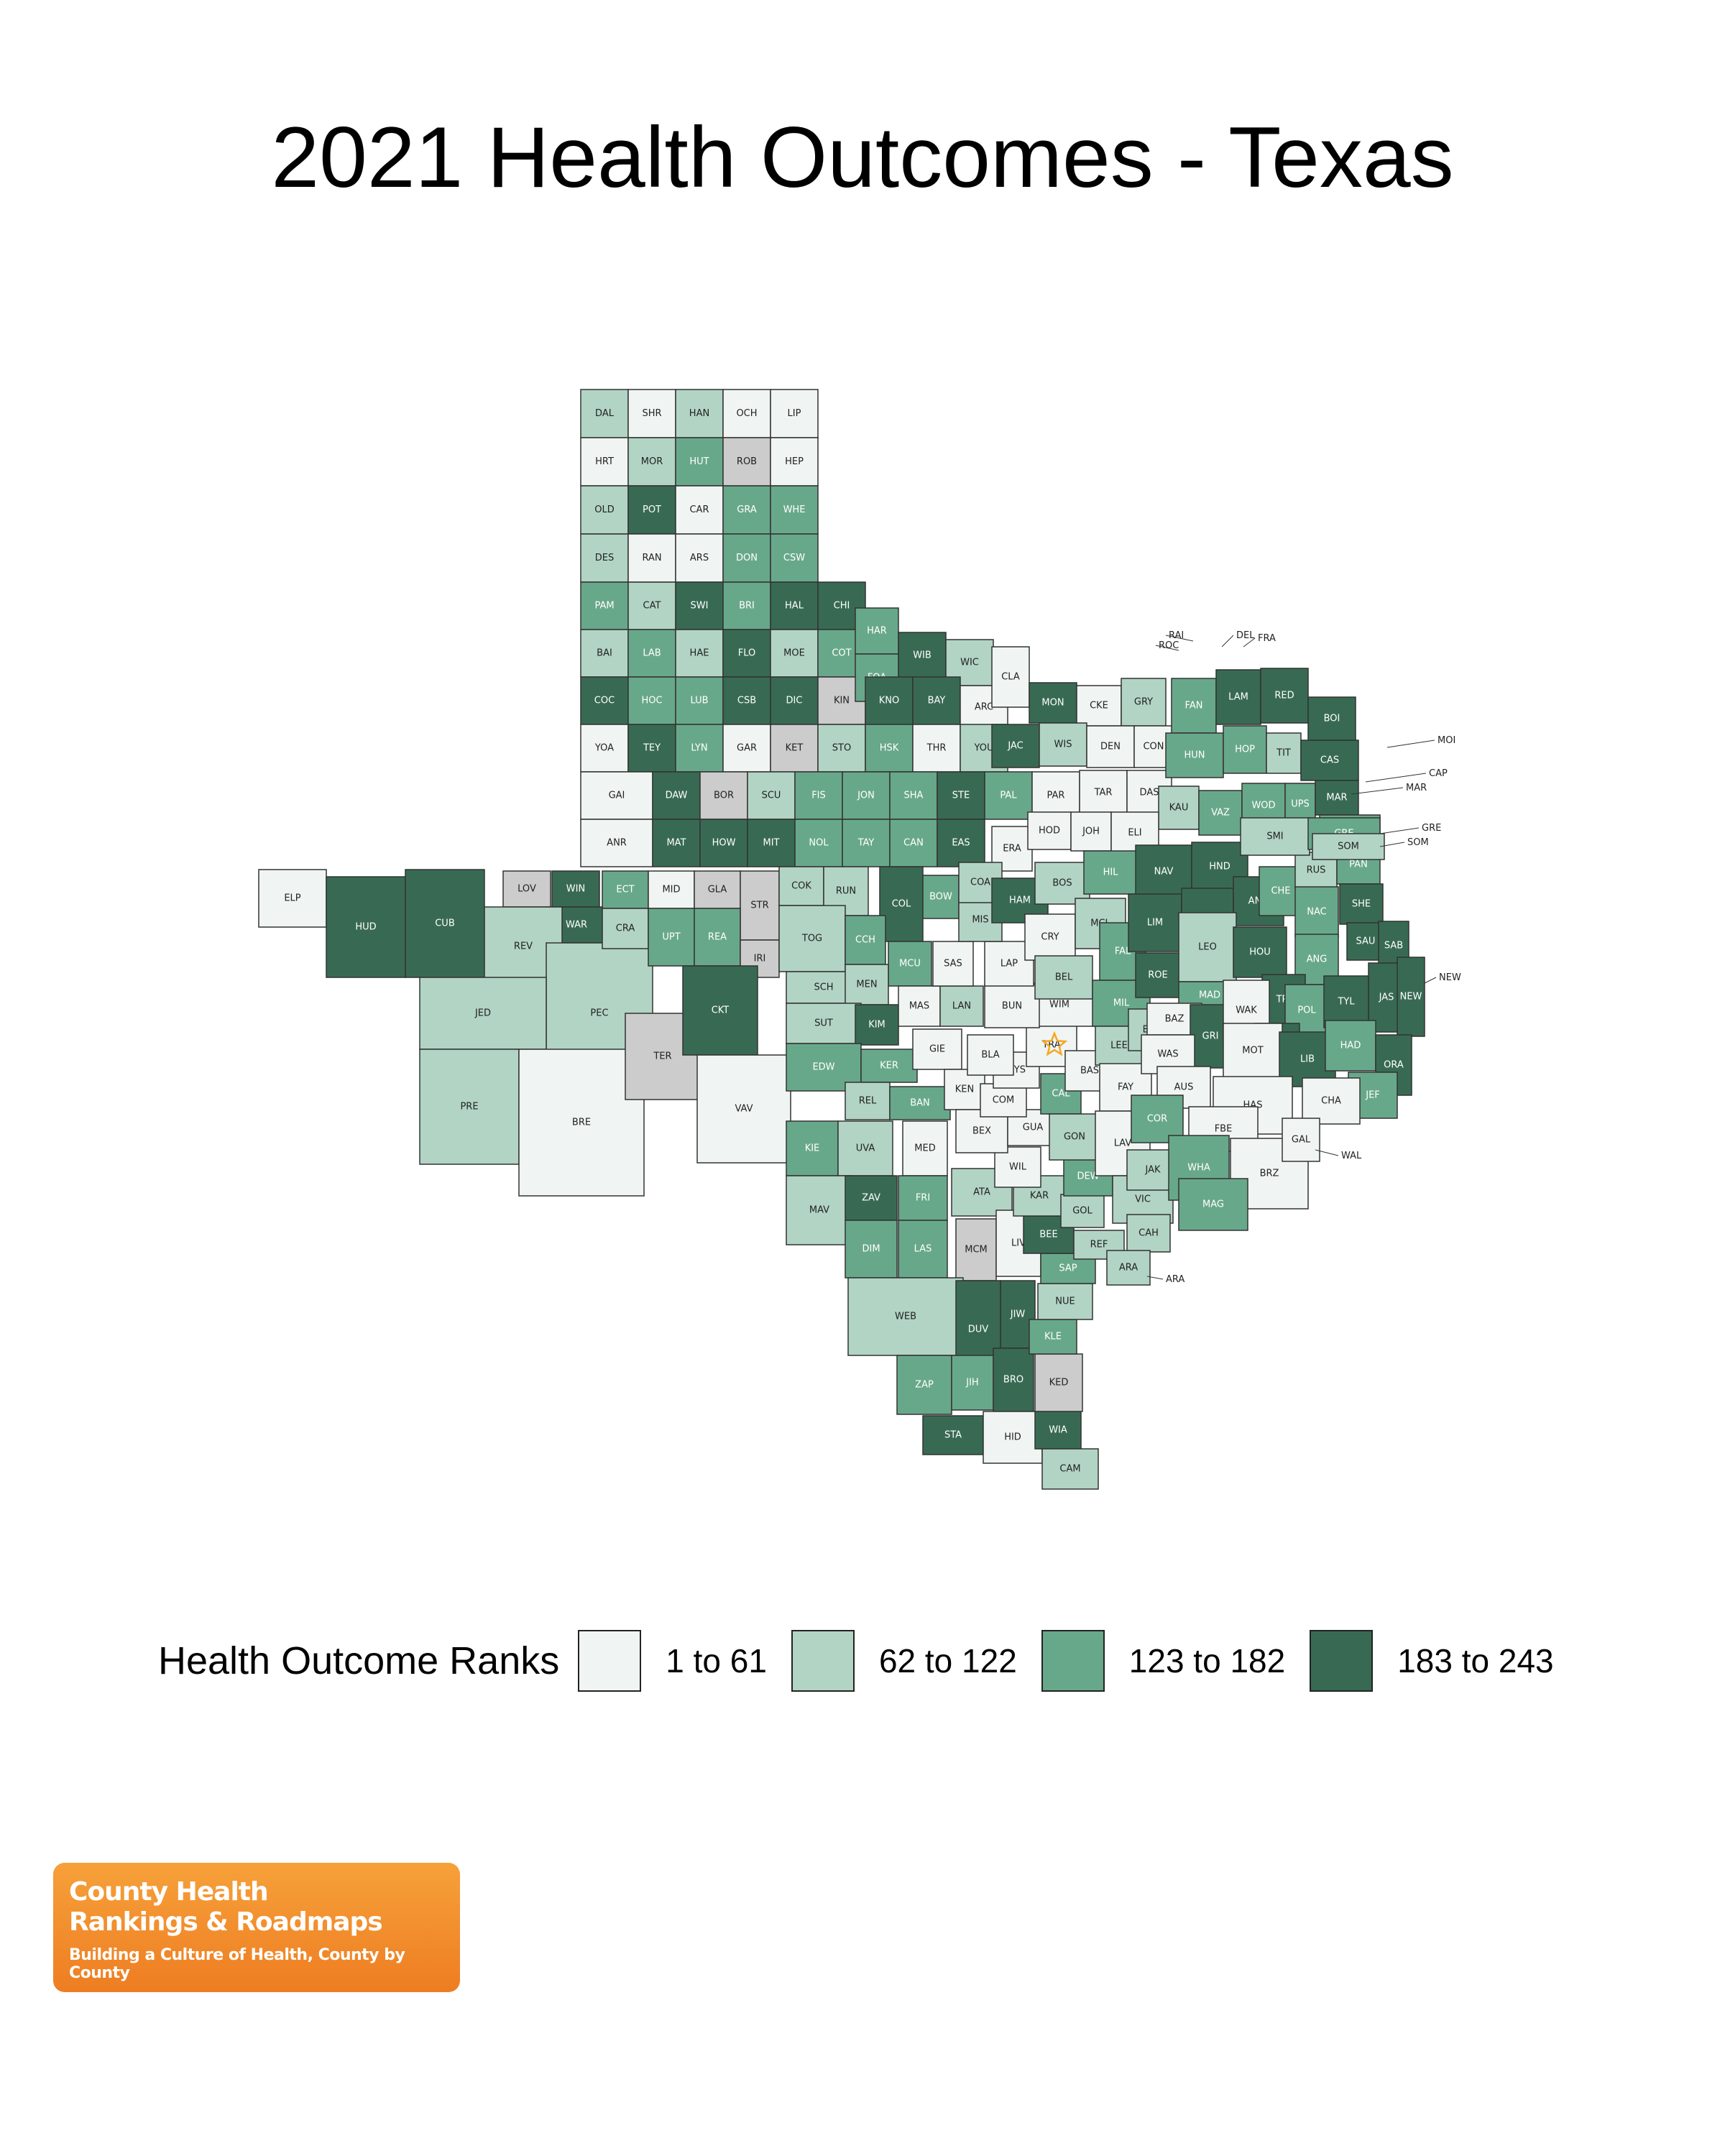 The image size is (1725, 2156). What do you see at coordinates (1210, 1036) in the screenshot?
I see `county-label: GRI` at bounding box center [1210, 1036].